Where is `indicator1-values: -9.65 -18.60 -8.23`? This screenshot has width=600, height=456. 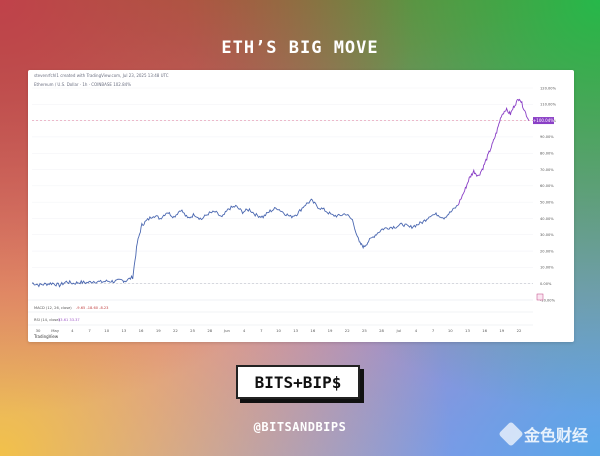 indicator1-values: -9.65 -18.60 -8.23 is located at coordinates (92, 308).